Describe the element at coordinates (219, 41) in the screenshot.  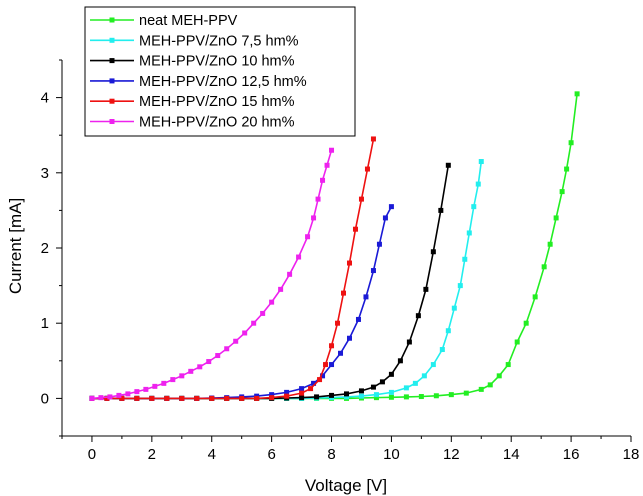
I see `legend-label: MEH-PPV/ZnO 7,5 hm%` at that location.